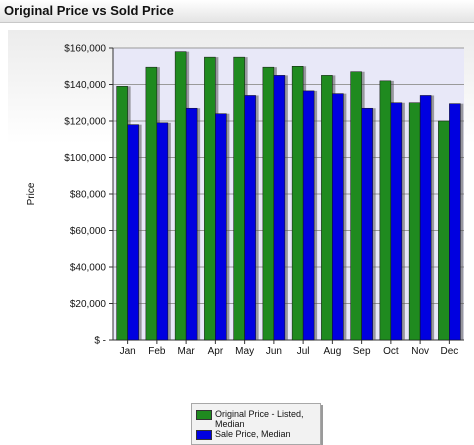  What do you see at coordinates (128, 351) in the screenshot?
I see `x-tick-label-jan: Jan` at bounding box center [128, 351].